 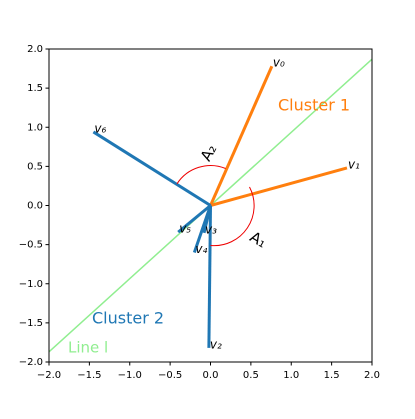 I want to click on vector-label: v₆, so click(x=100, y=128).